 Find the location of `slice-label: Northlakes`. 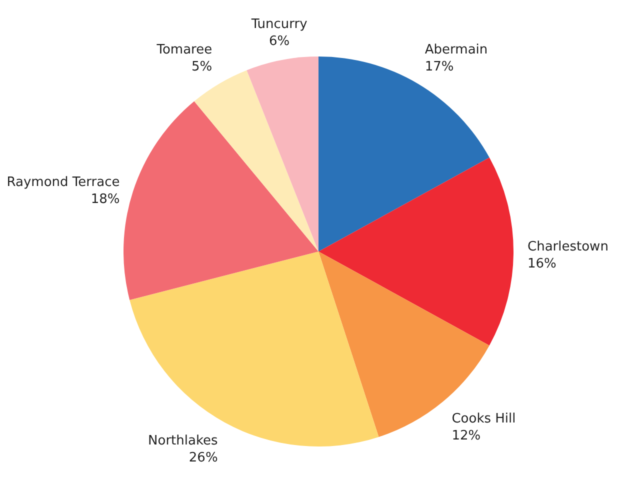

slice-label: Northlakes is located at coordinates (183, 441).